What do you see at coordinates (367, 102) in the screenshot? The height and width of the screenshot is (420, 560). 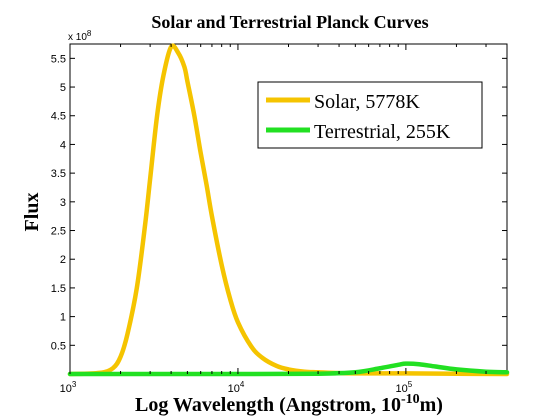 I see `legend-label-solar: Solar, 5778K` at bounding box center [367, 102].